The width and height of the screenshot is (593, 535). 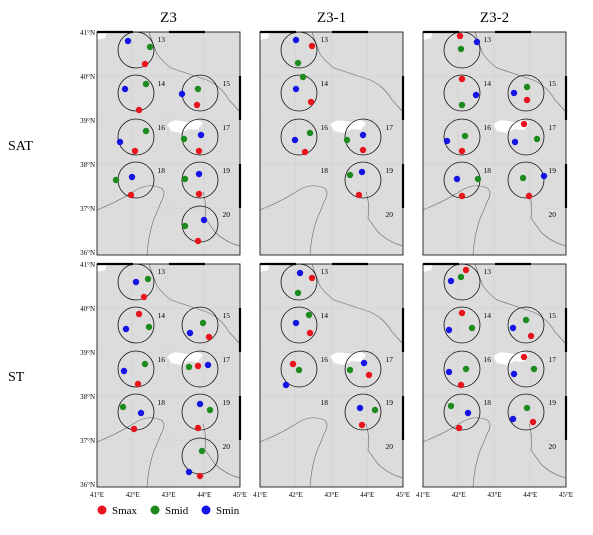 What do you see at coordinates (423, 495) in the screenshot?
I see `lon-label: 41°E` at bounding box center [423, 495].